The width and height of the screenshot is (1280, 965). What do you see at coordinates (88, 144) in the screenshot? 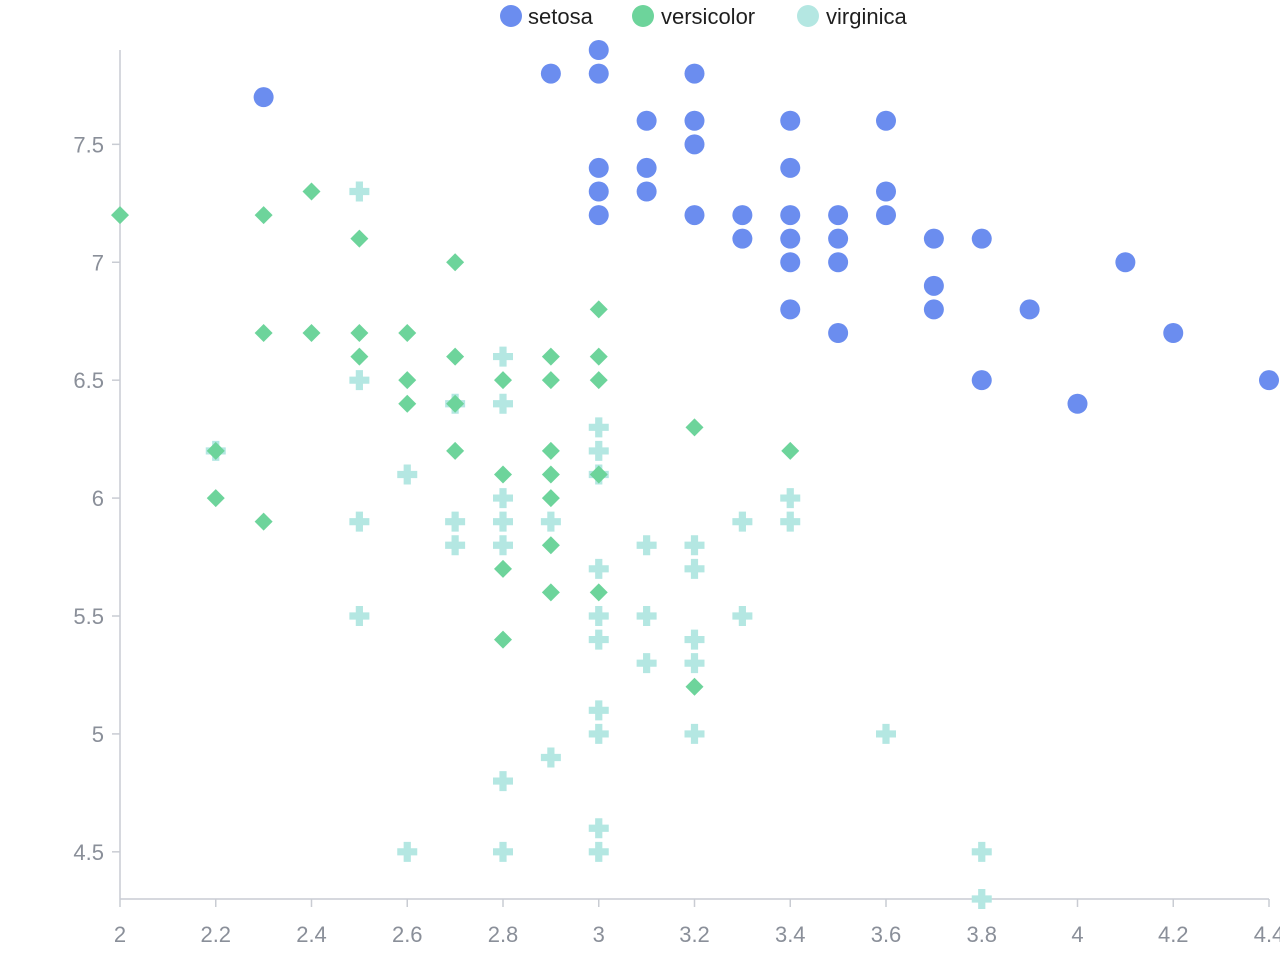
I see `y-tick-label: 7.5` at bounding box center [88, 144].